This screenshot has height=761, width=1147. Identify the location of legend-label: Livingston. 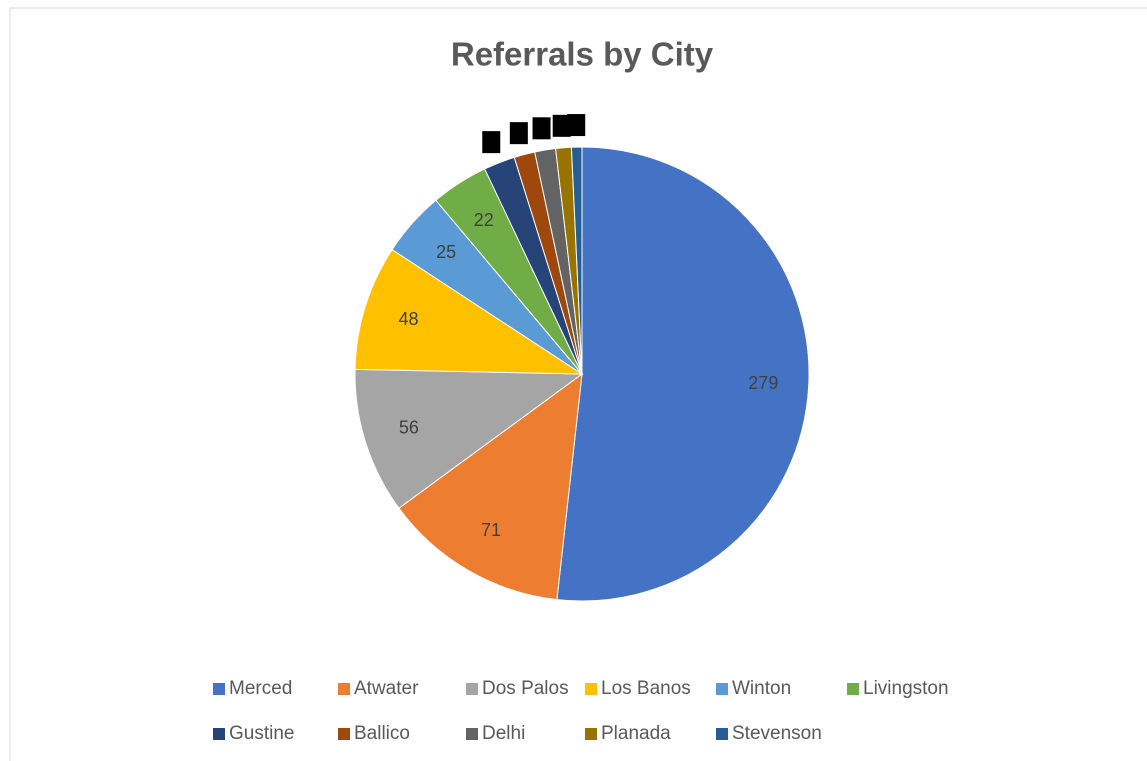
(906, 688).